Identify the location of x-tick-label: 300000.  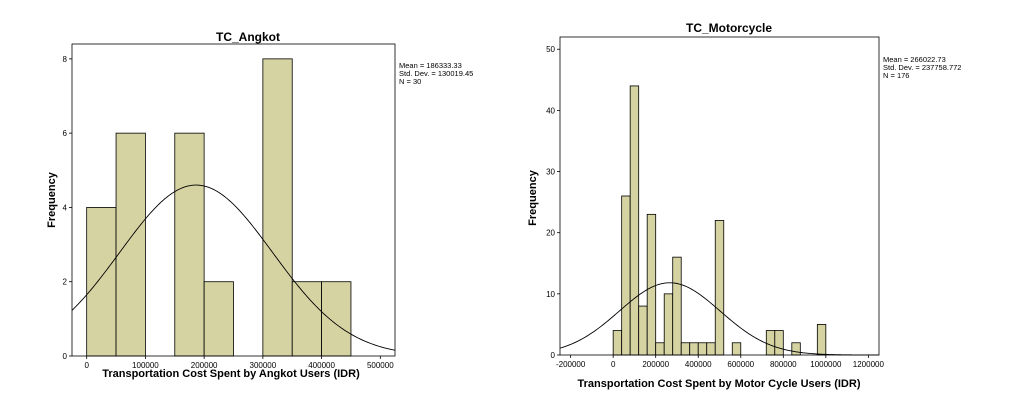
(263, 365).